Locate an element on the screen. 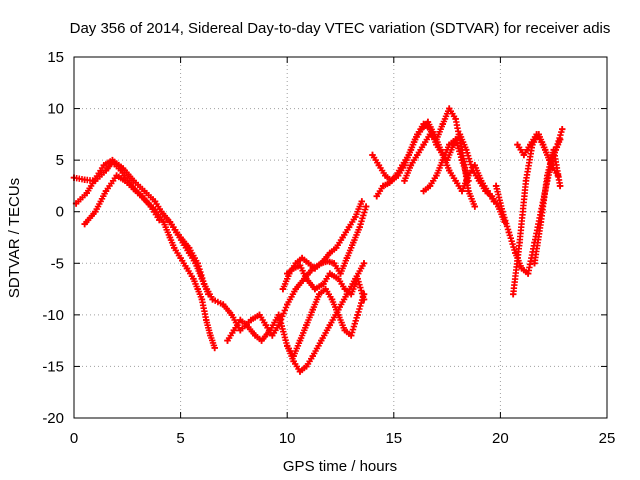  y-tick-label: -10 is located at coordinates (53, 315).